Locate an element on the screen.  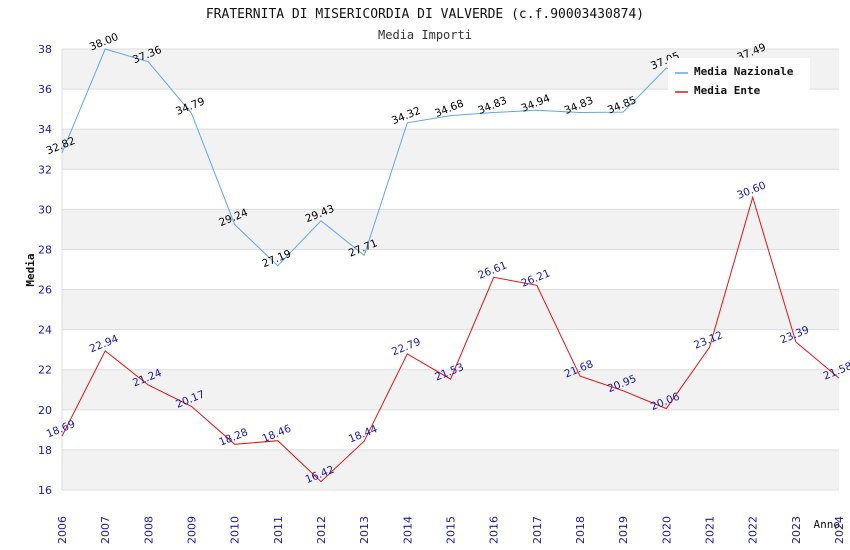
x-tick-label: 2011 is located at coordinates (278, 530).